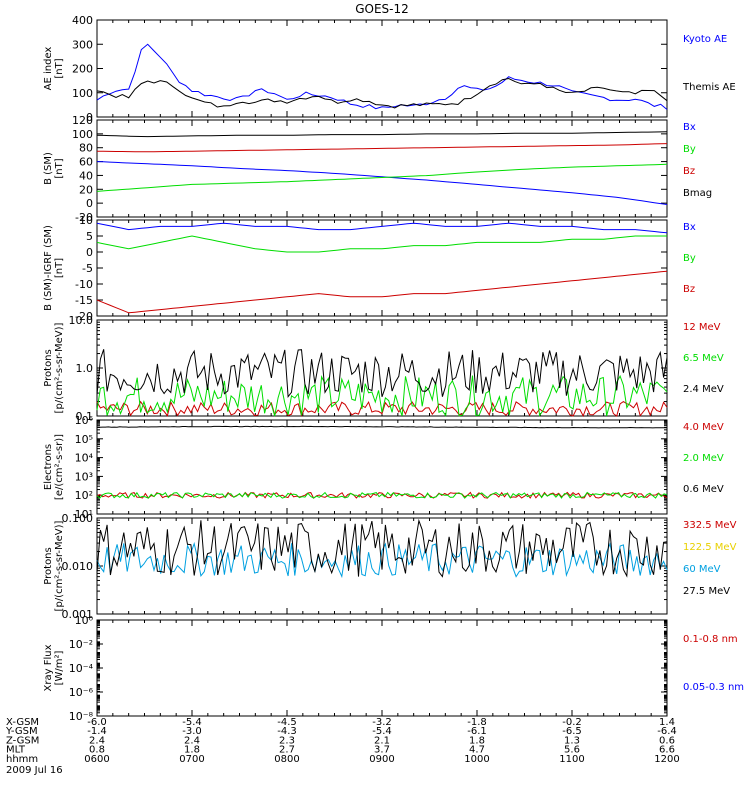 The image size is (750, 800). What do you see at coordinates (477, 740) in the screenshot?
I see `ephemeris-value: 1.8` at bounding box center [477, 740].